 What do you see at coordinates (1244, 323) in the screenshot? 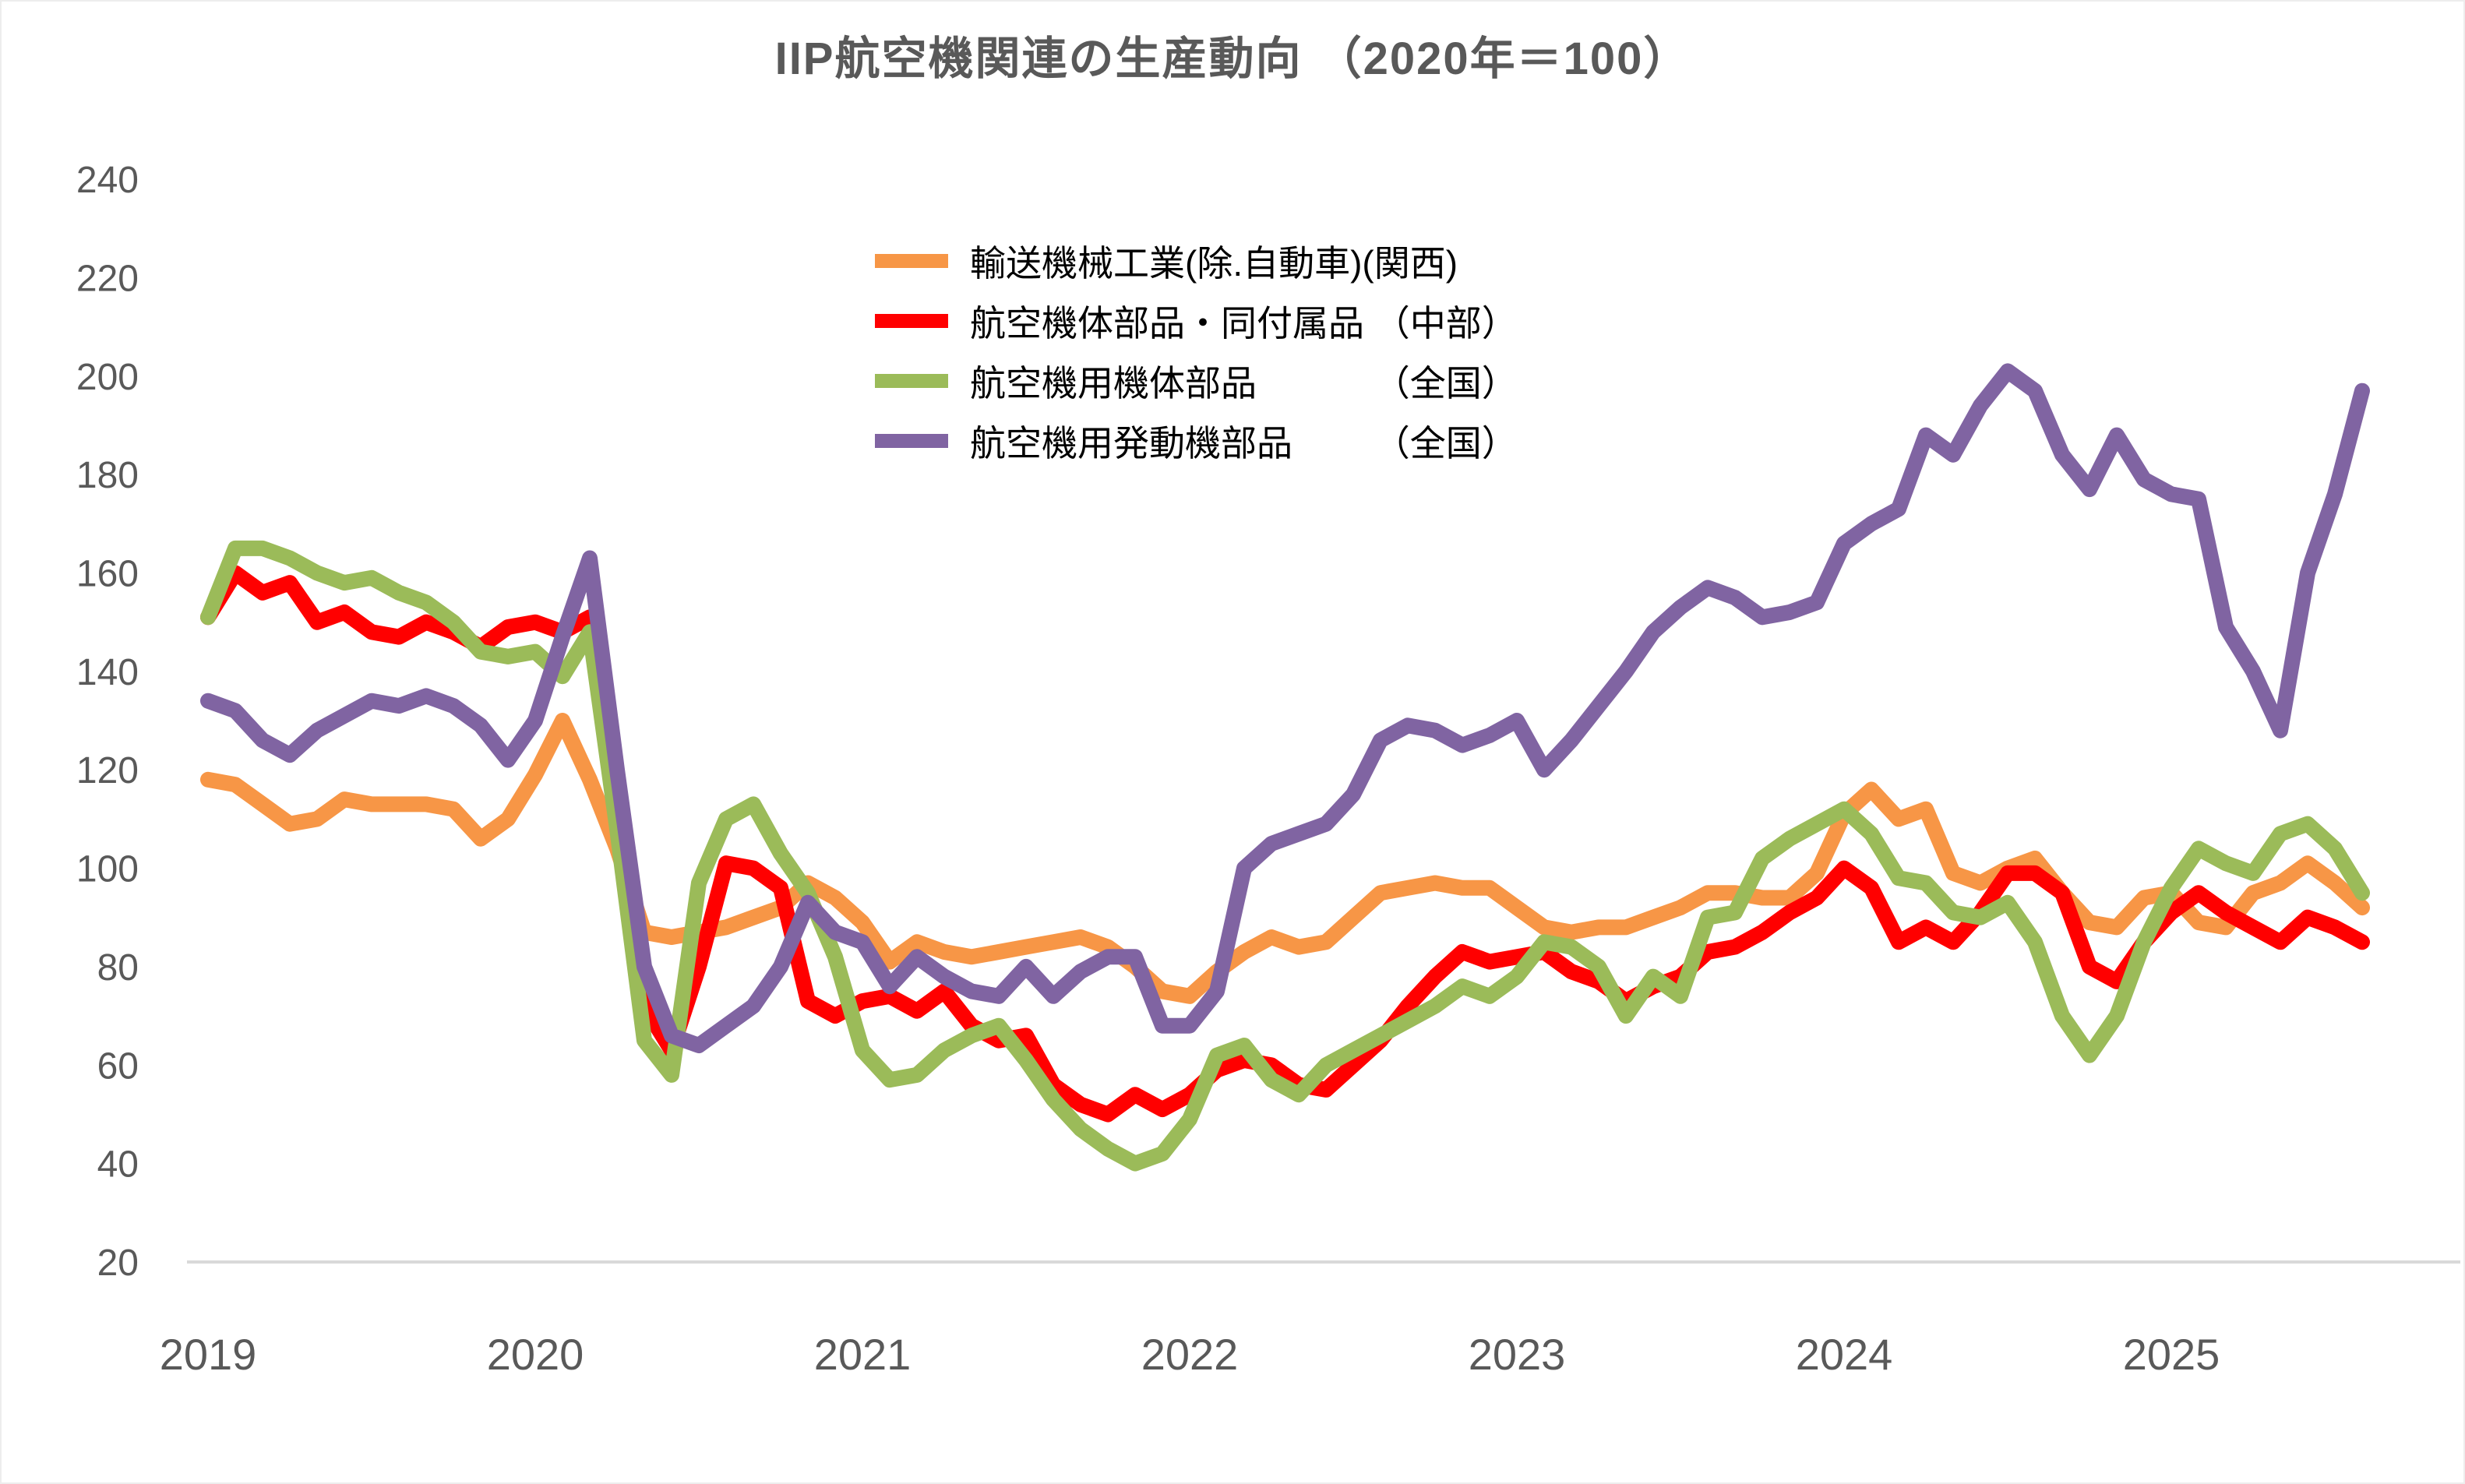
I see `legend-label: 航空機体部品・同付属品 （中部）` at bounding box center [1244, 323].